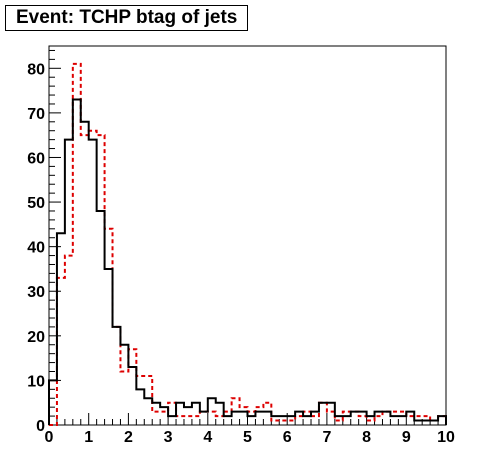 The height and width of the screenshot is (472, 496). I want to click on y-tick-label: 50, so click(36, 203).